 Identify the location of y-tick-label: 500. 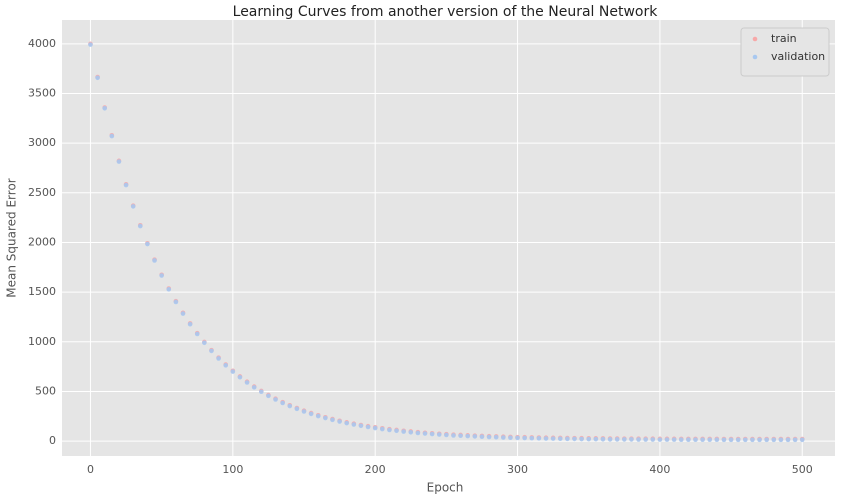
(45, 390).